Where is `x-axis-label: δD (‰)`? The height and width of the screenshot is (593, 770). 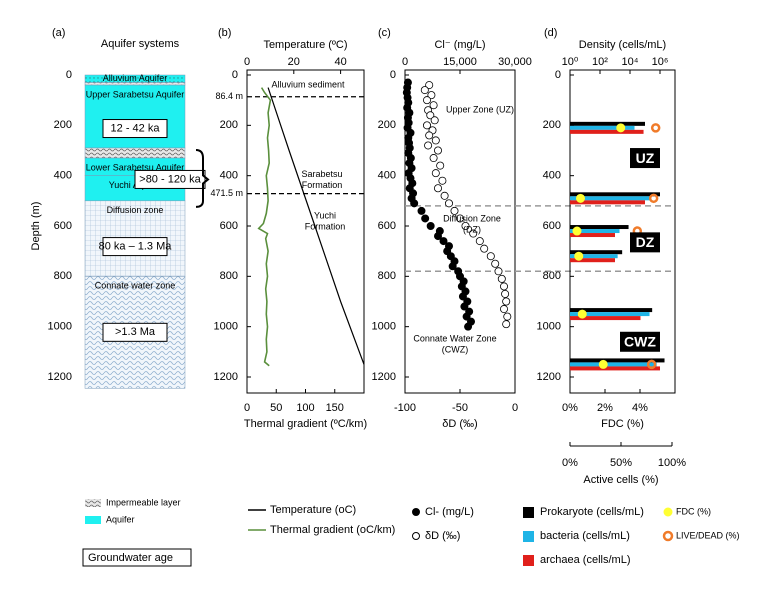
x-axis-label: δD (‰) is located at coordinates (459, 424).